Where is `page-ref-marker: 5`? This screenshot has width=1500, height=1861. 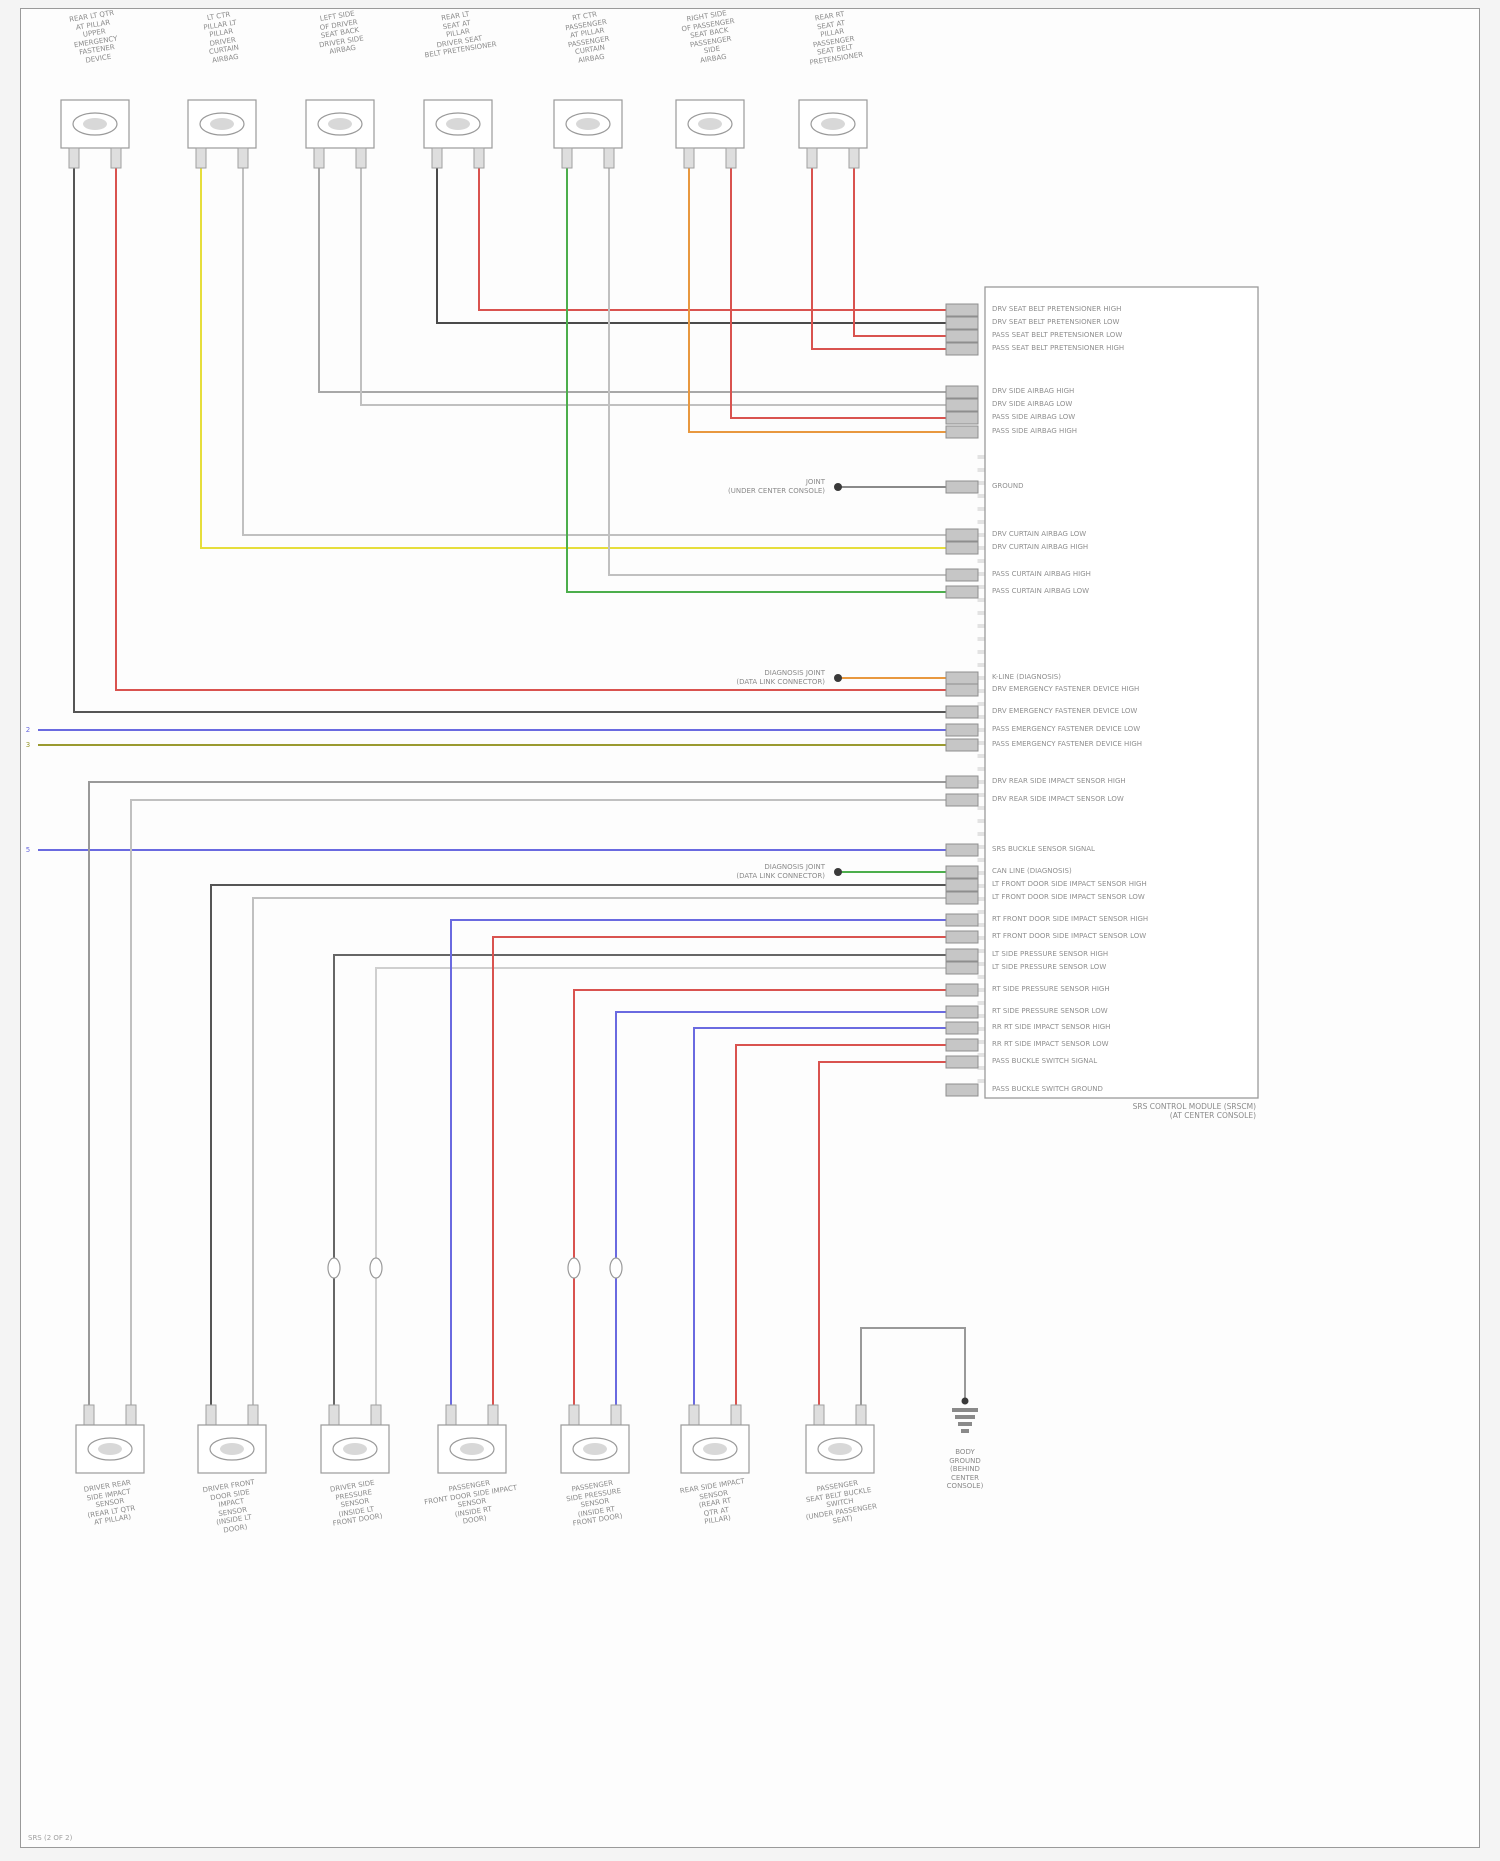
page-ref-marker: 5 is located at coordinates (28, 850).